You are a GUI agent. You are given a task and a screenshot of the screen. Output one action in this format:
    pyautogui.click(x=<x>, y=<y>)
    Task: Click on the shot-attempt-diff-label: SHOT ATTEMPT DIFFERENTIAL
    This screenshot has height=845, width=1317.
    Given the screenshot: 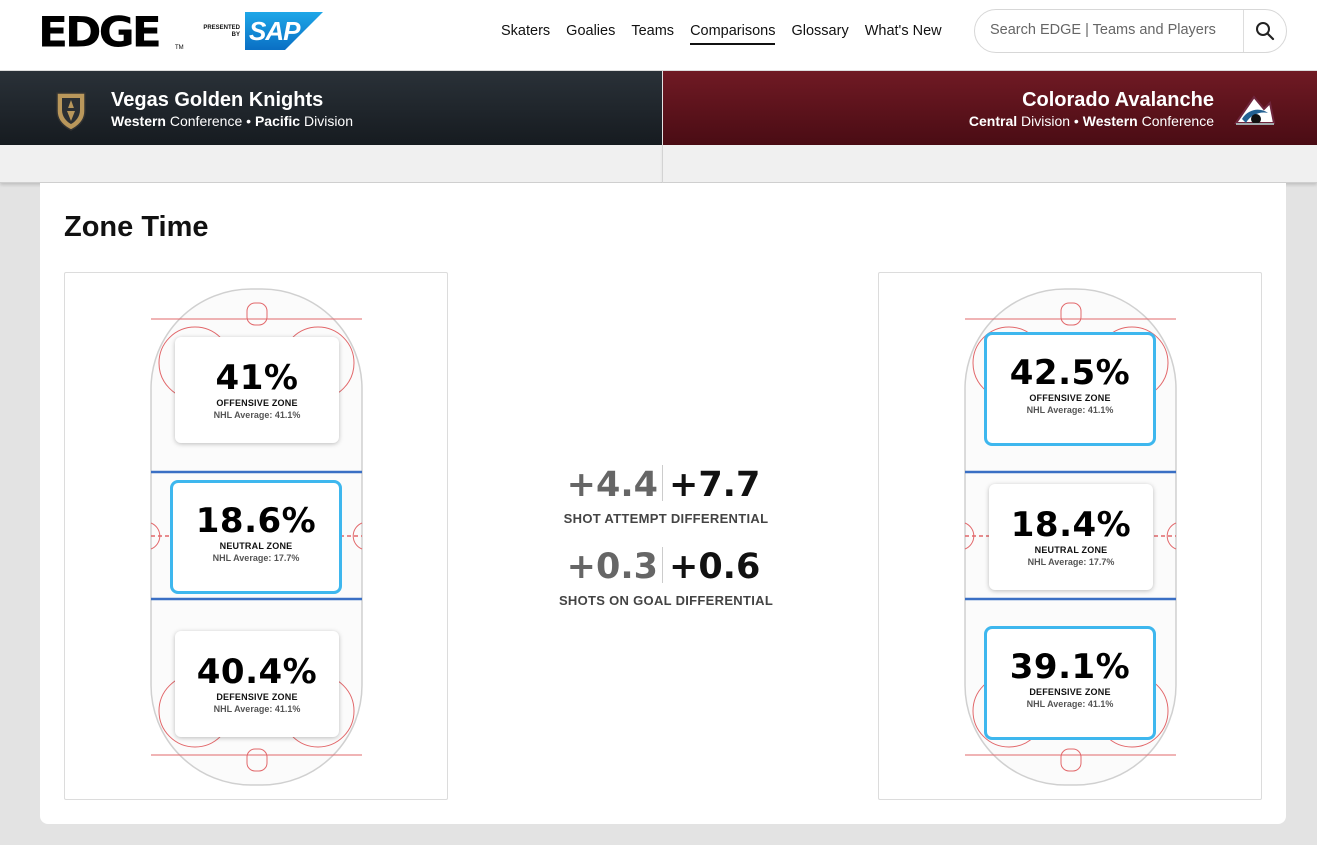 What is the action you would take?
    pyautogui.click(x=666, y=518)
    